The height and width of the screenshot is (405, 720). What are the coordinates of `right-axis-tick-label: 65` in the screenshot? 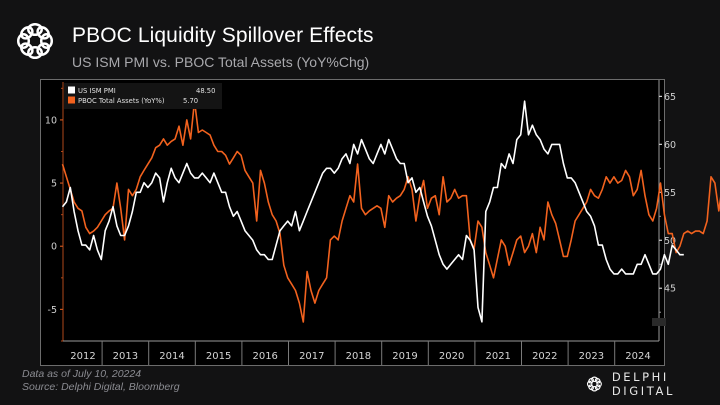 It's located at (670, 97).